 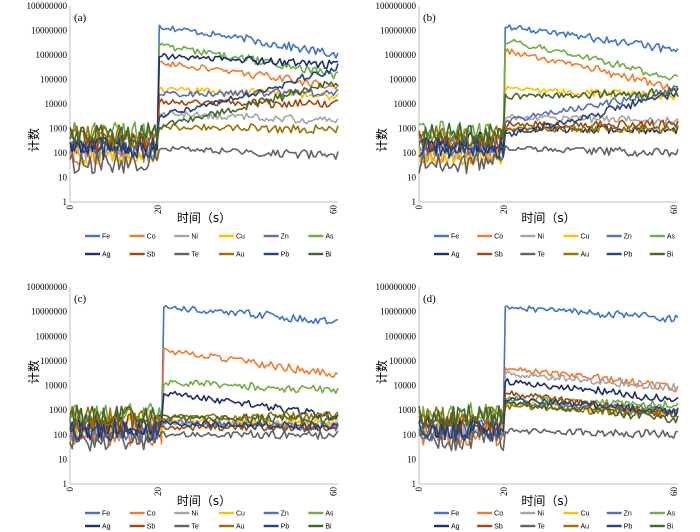 I want to click on series-line-pb, so click(x=204, y=430).